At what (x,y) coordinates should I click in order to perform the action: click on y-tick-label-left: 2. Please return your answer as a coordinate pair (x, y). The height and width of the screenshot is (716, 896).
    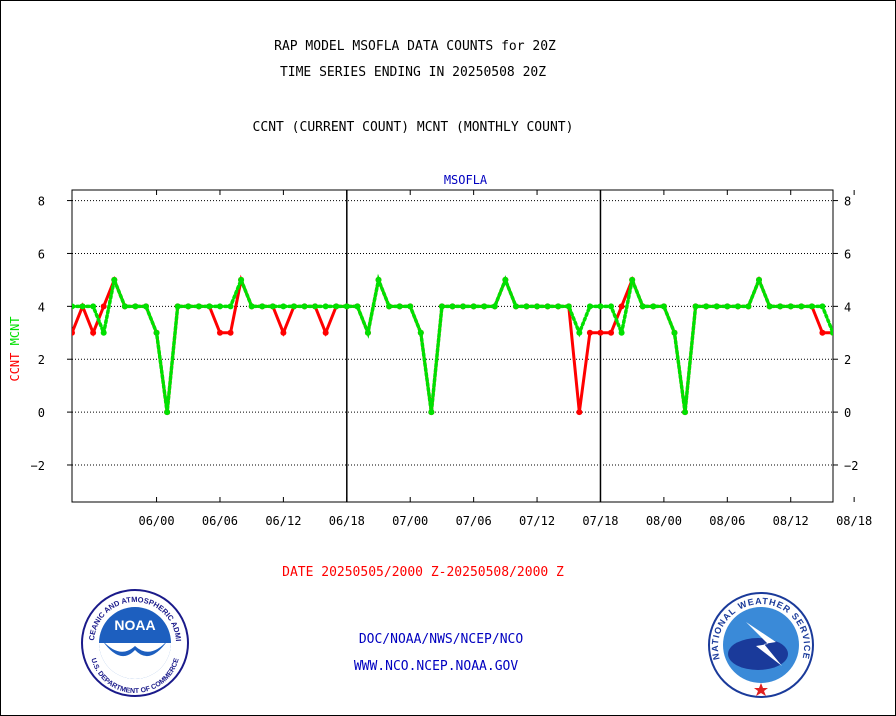
    Looking at the image, I should click on (41, 360).